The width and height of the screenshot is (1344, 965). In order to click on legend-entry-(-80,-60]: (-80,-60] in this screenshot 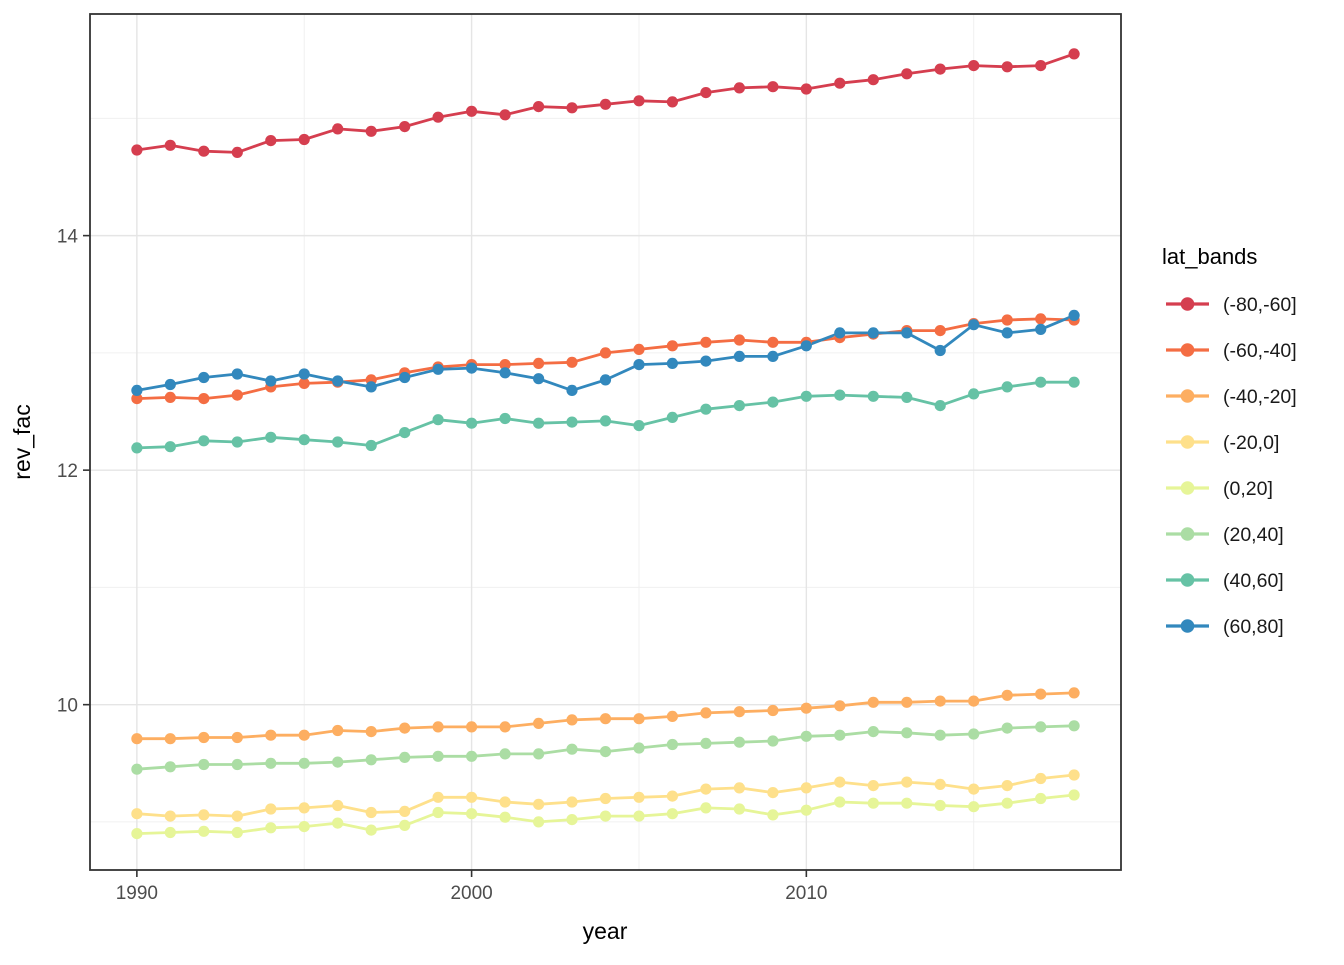, I will do `click(1231, 305)`.